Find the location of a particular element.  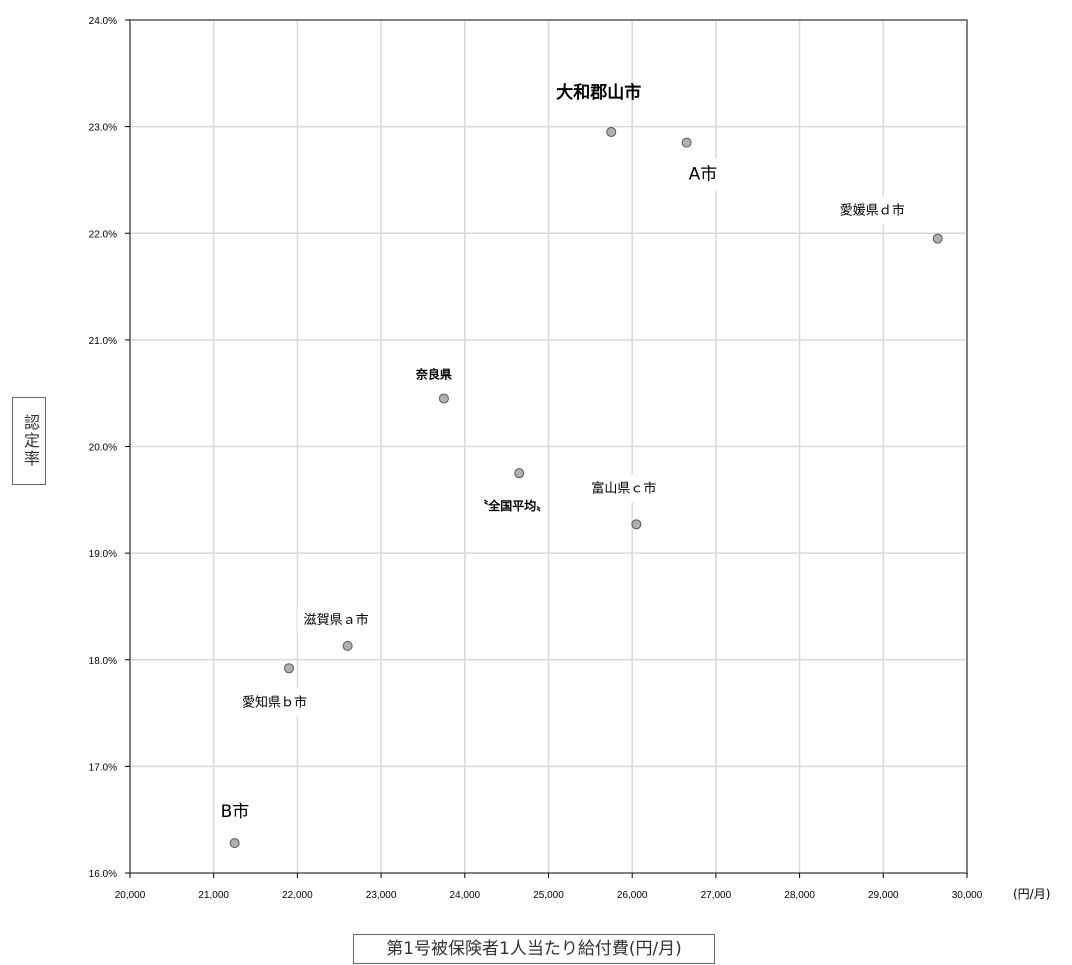

y-tick-label: 20.0% is located at coordinates (103, 448).